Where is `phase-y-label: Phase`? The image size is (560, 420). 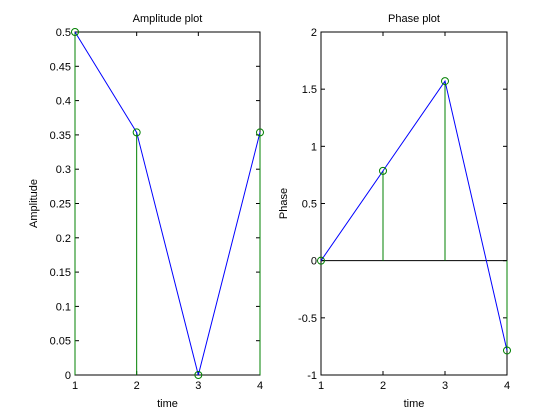
phase-y-label: Phase is located at coordinates (284, 203).